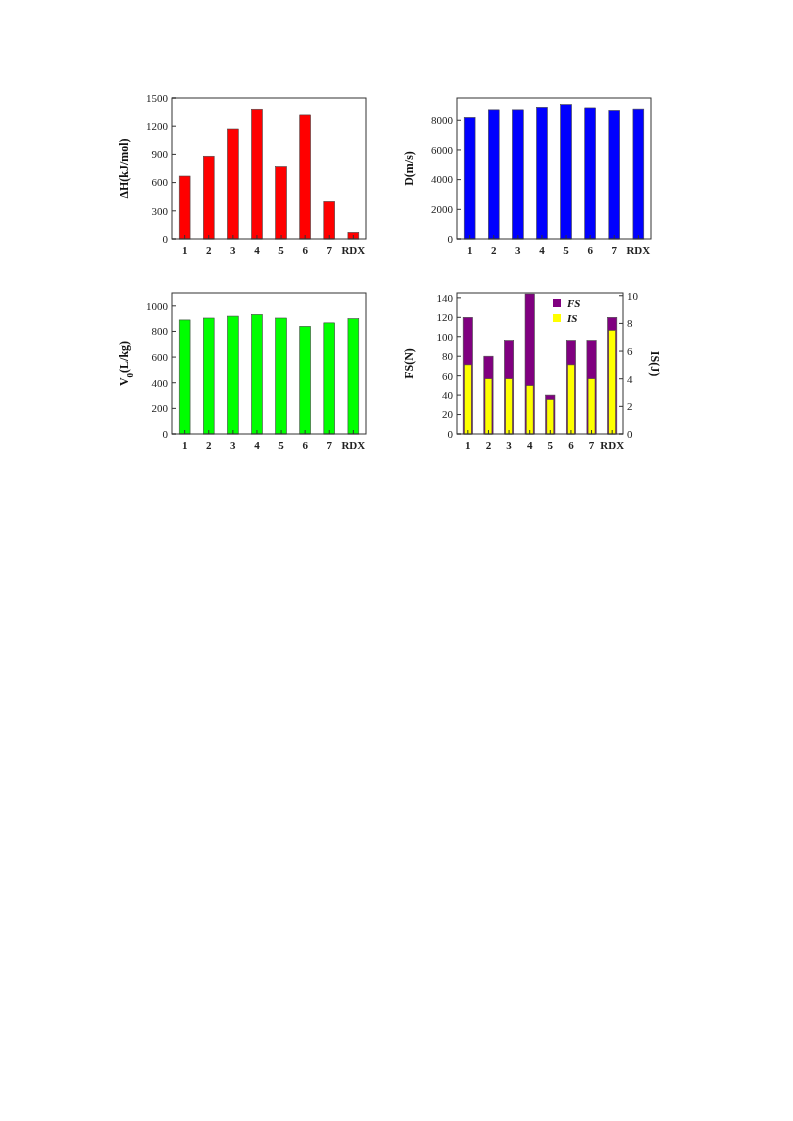 This screenshot has height=1121, width=793. What do you see at coordinates (409, 168) in the screenshot?
I see `y-axis-title: D(m/s)` at bounding box center [409, 168].